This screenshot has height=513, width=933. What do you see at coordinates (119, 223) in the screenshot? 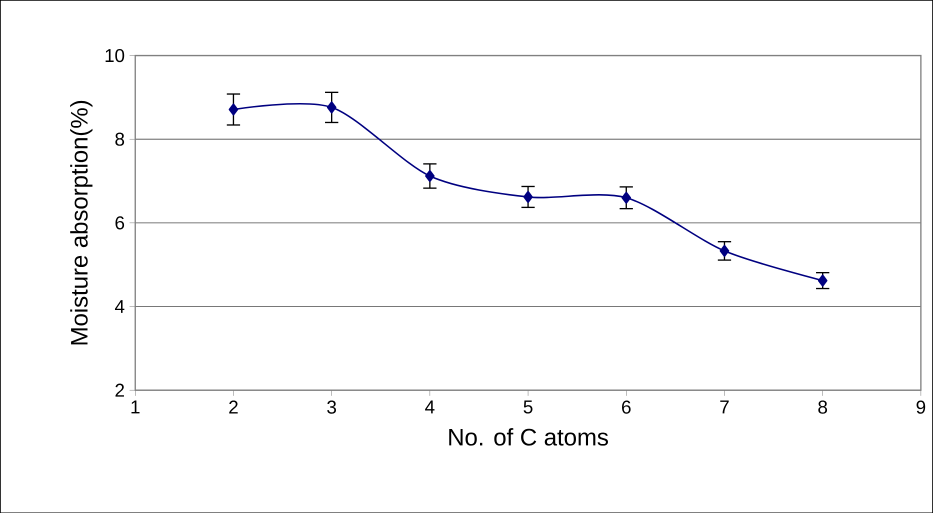
I see `y-tick-label: 6` at bounding box center [119, 223].